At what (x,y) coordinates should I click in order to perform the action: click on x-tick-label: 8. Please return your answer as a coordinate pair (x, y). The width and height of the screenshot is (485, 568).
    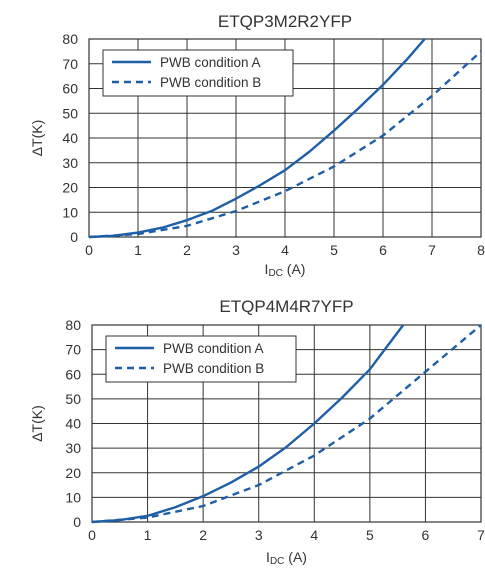
    Looking at the image, I should click on (481, 250).